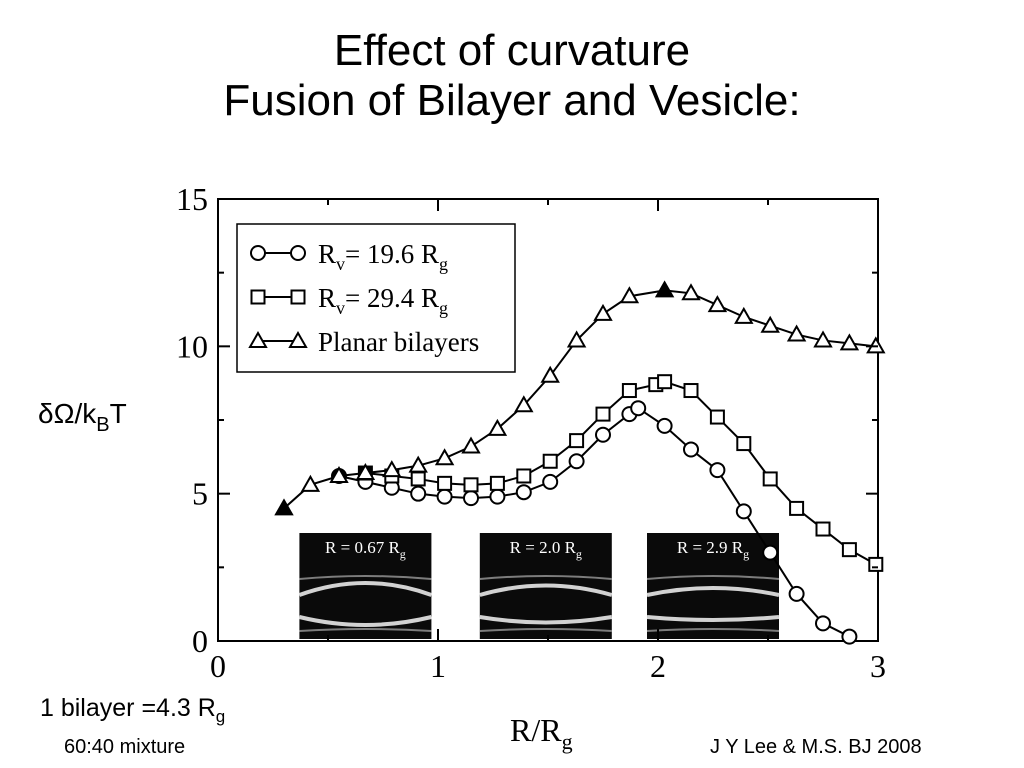 The image size is (1024, 768). I want to click on inset-membrane-upper, so click(365, 589).